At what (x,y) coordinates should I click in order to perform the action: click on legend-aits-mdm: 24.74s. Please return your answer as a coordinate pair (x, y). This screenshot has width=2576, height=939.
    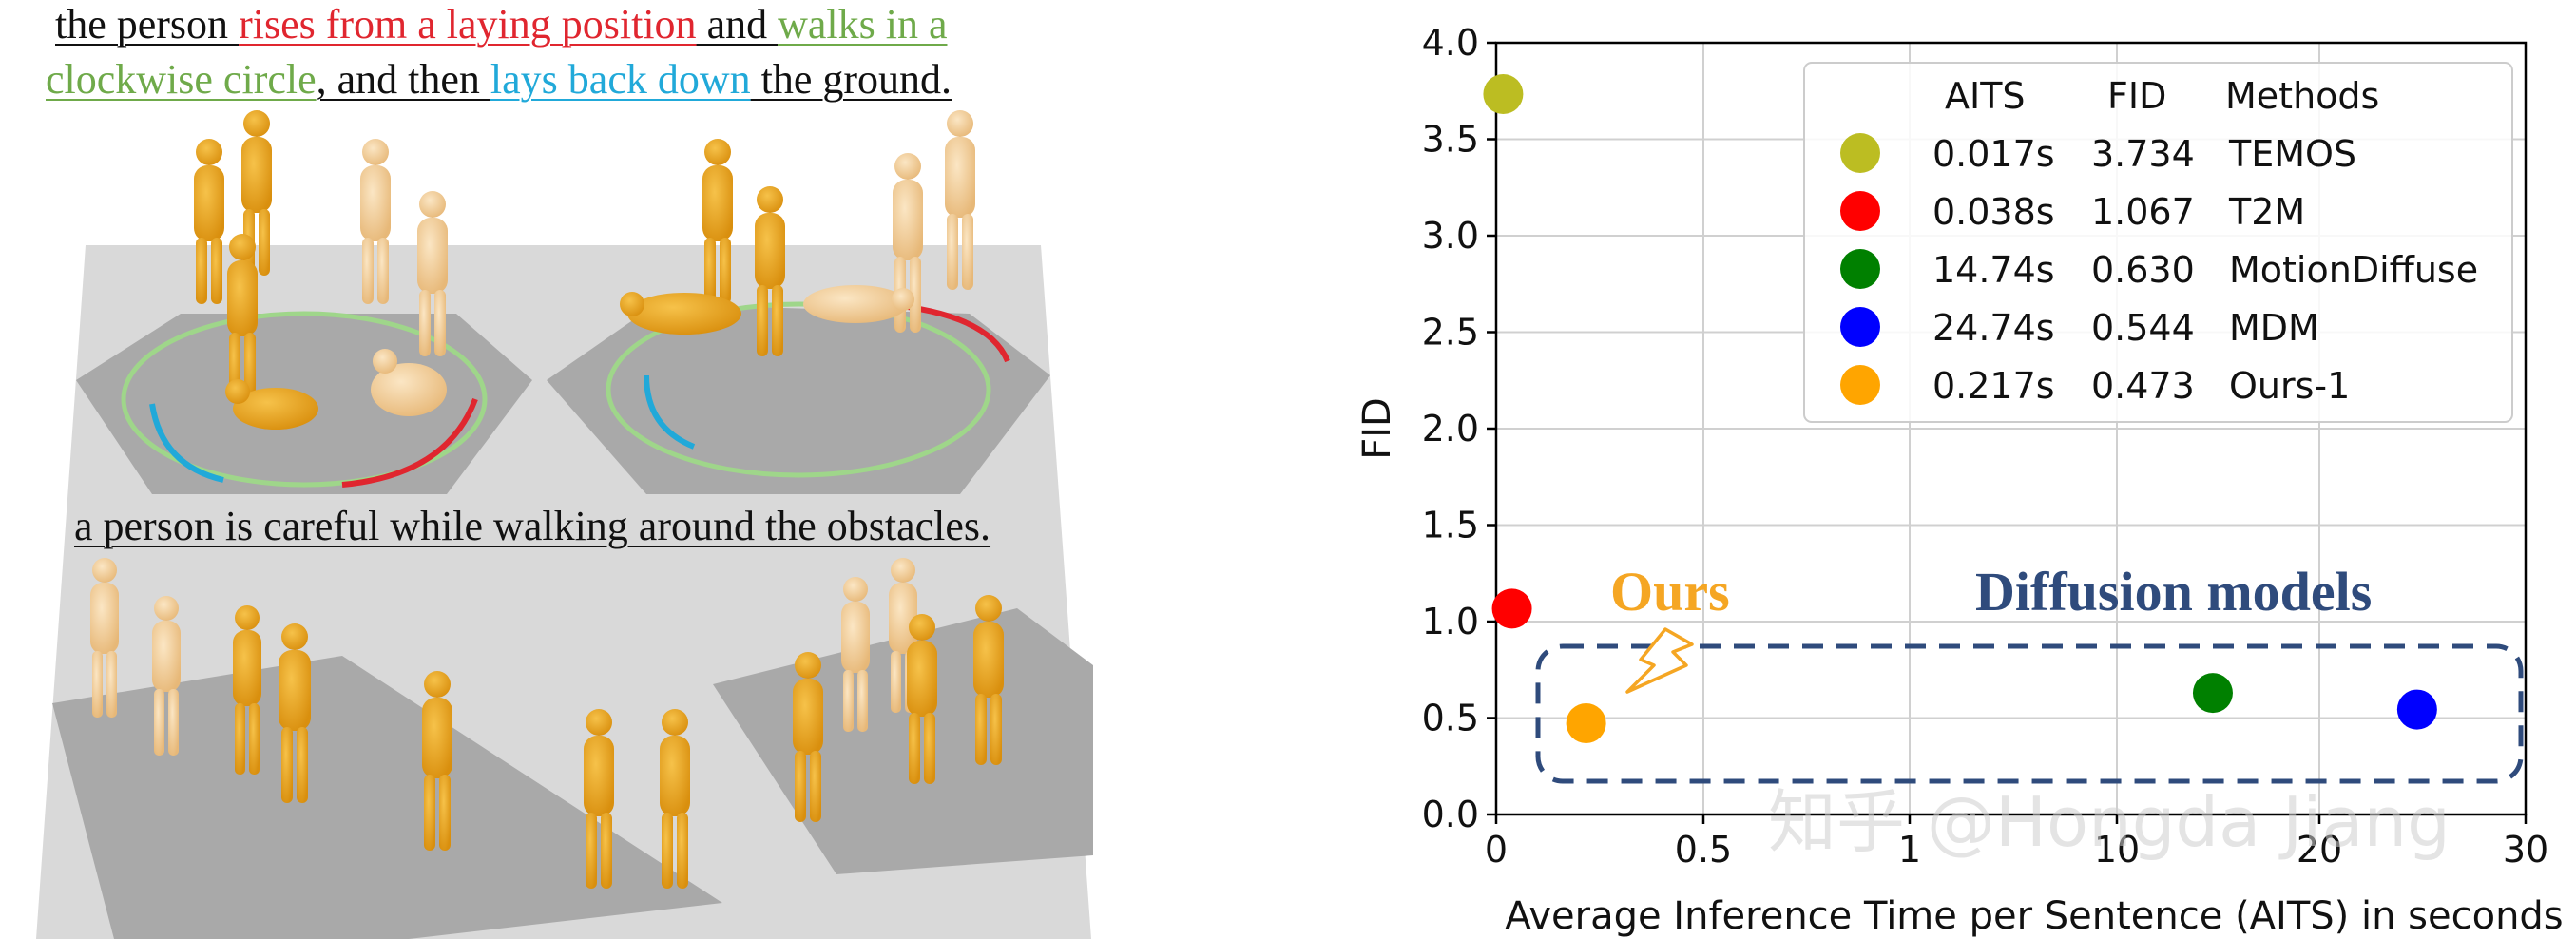
    Looking at the image, I should click on (1993, 328).